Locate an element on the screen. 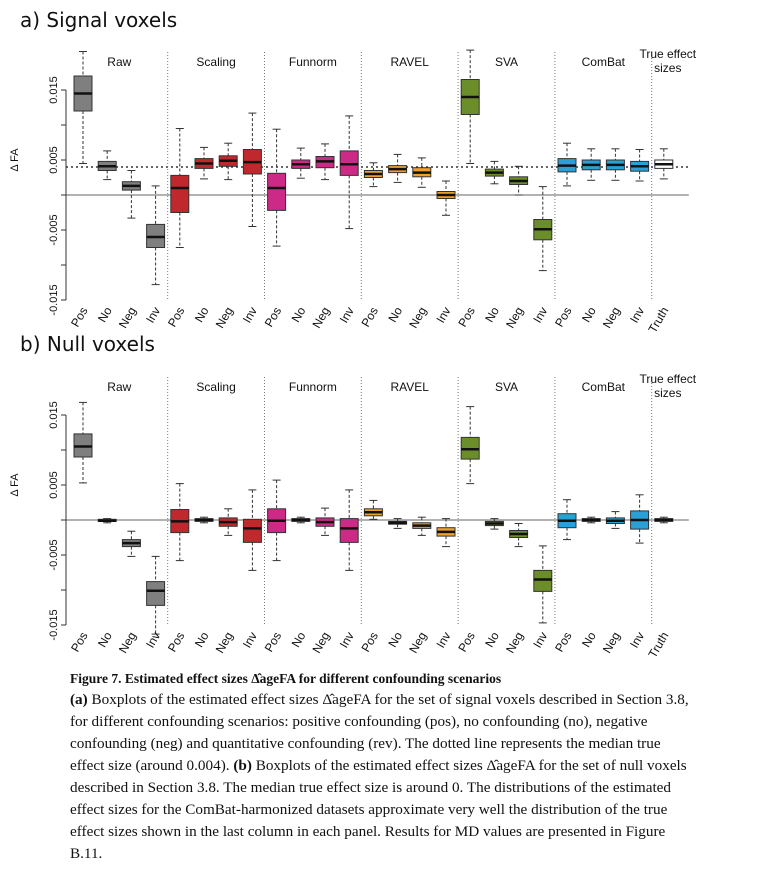 Image resolution: width=769 pixels, height=875 pixels. box-raw-pos is located at coordinates (83, 107).